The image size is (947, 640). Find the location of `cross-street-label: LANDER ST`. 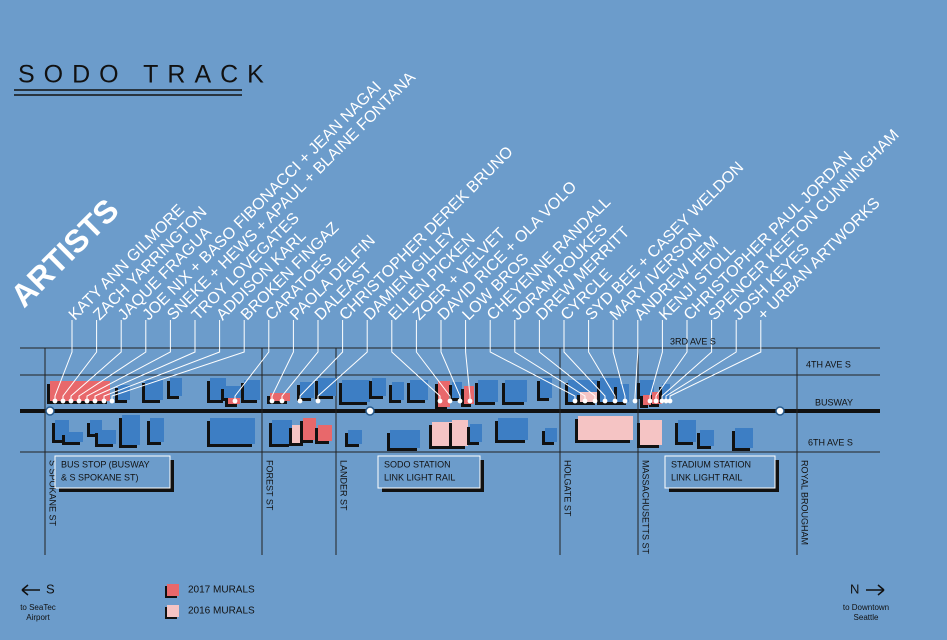

cross-street-label: LANDER ST is located at coordinates (344, 485).